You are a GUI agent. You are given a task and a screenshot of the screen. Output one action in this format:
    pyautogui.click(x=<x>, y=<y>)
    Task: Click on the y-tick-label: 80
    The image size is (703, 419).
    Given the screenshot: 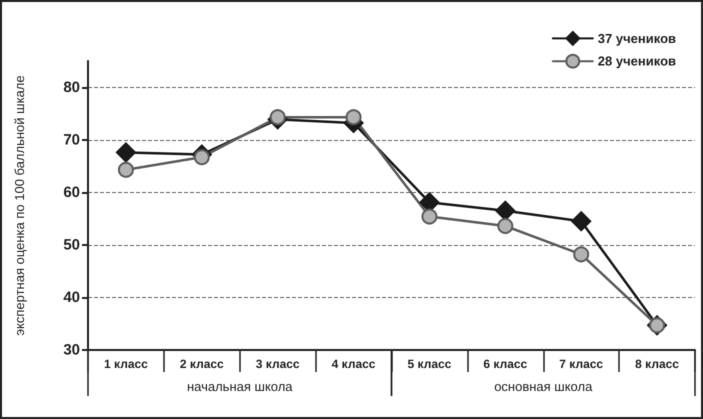 What is the action you would take?
    pyautogui.click(x=71, y=87)
    